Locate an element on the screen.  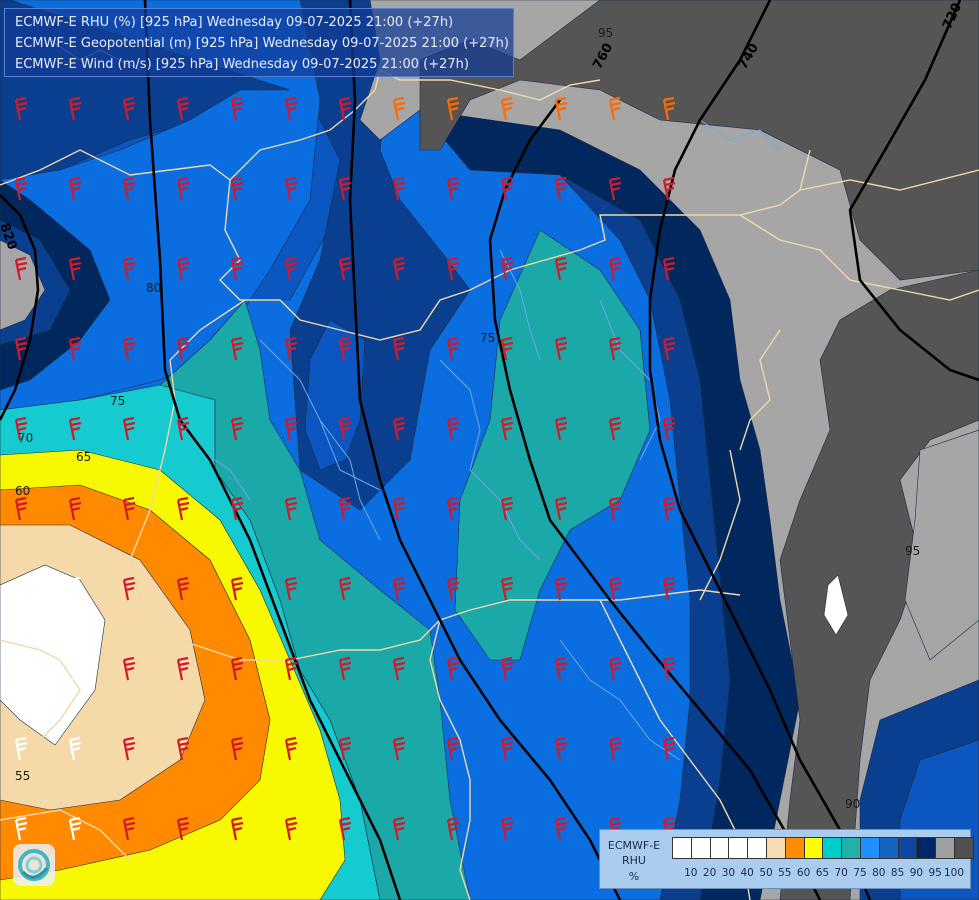
legend-tick-label: 90 is located at coordinates (916, 873).